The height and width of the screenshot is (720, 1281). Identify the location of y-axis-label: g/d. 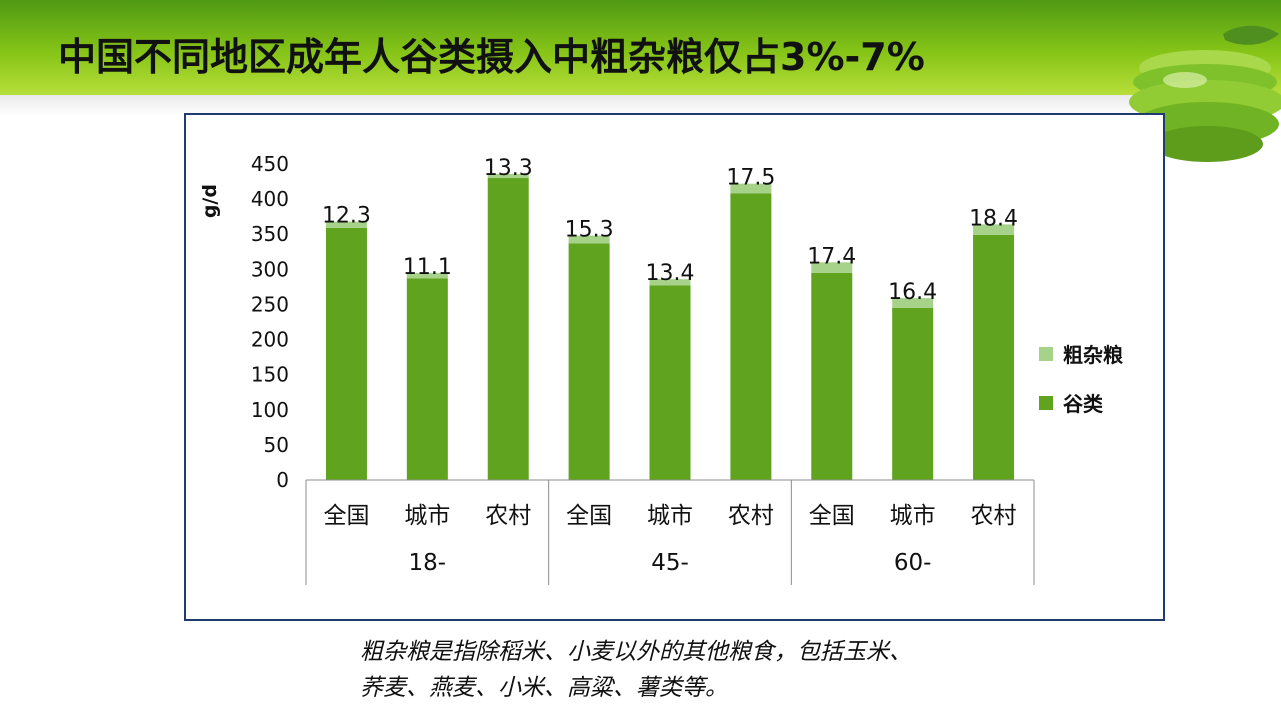
(210, 201).